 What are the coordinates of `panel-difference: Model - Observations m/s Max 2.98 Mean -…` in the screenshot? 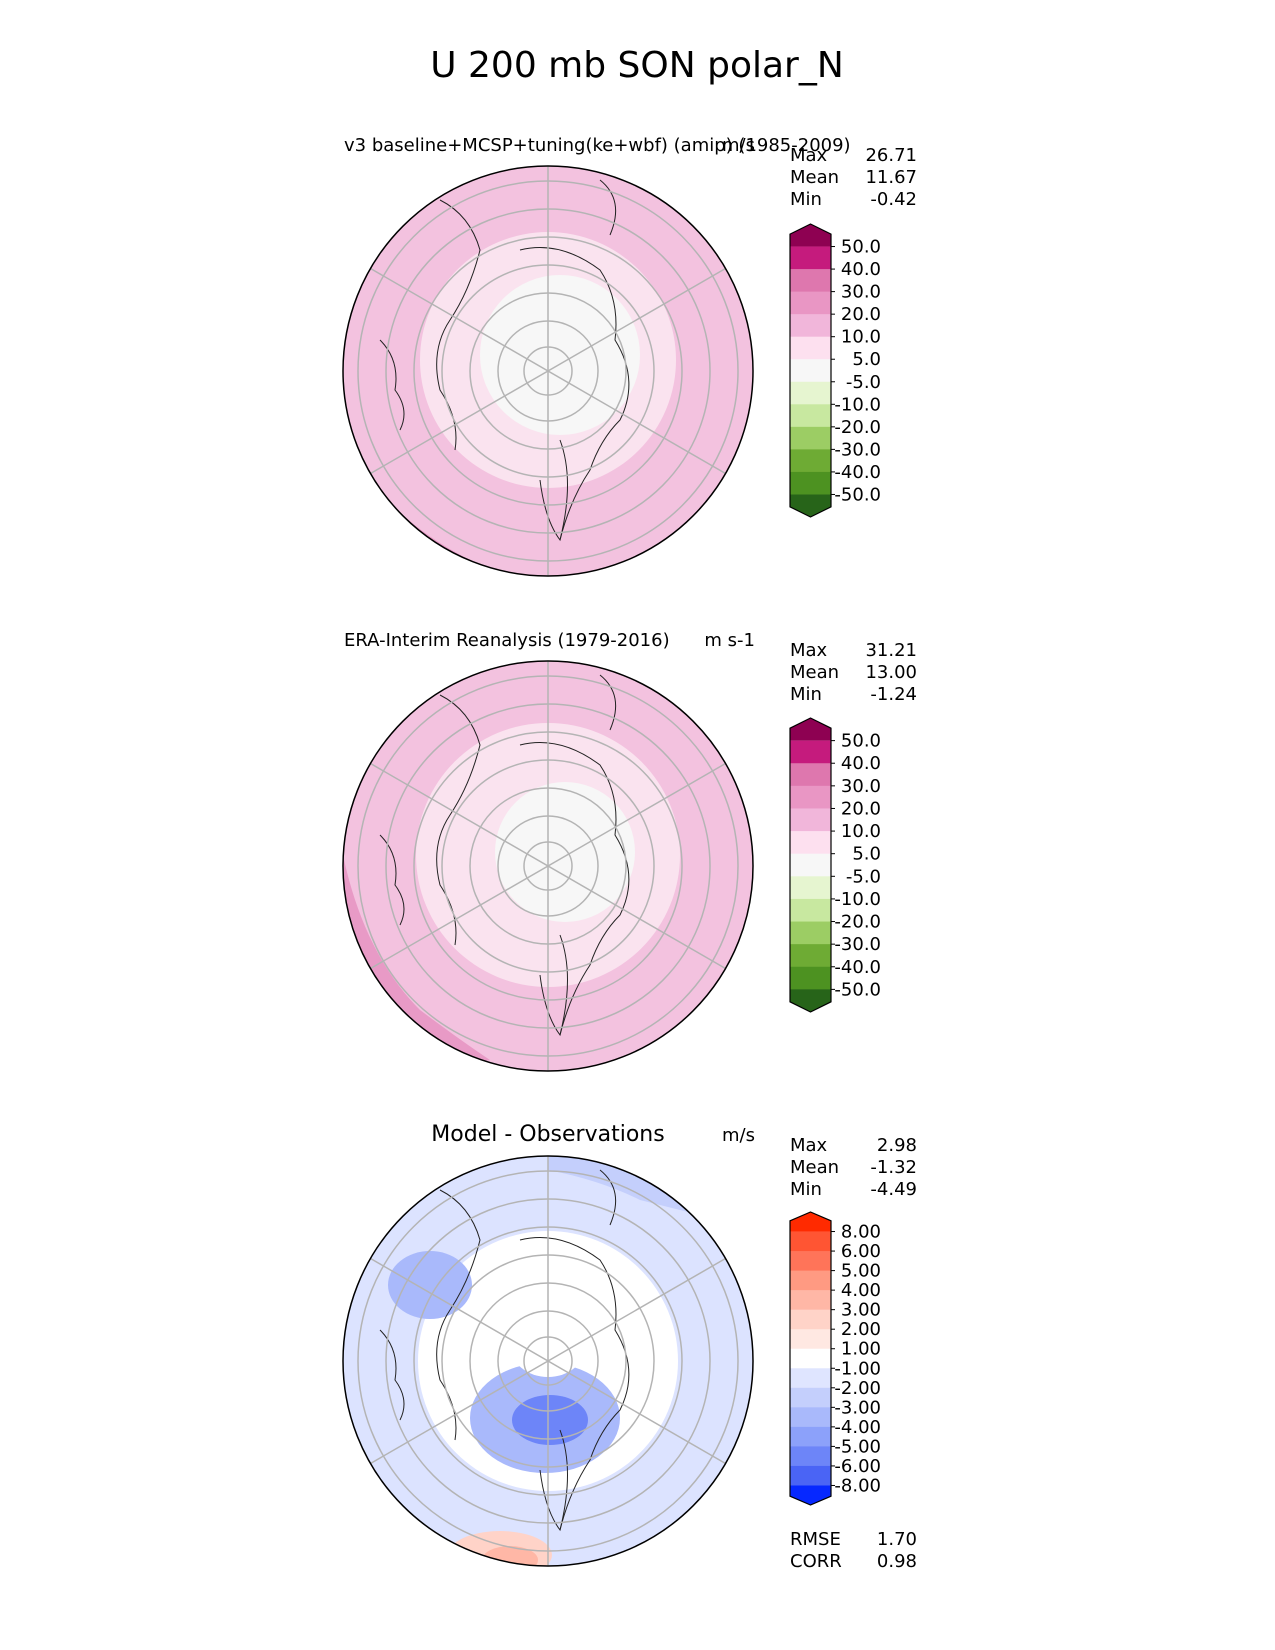 It's located at (629, 1347).